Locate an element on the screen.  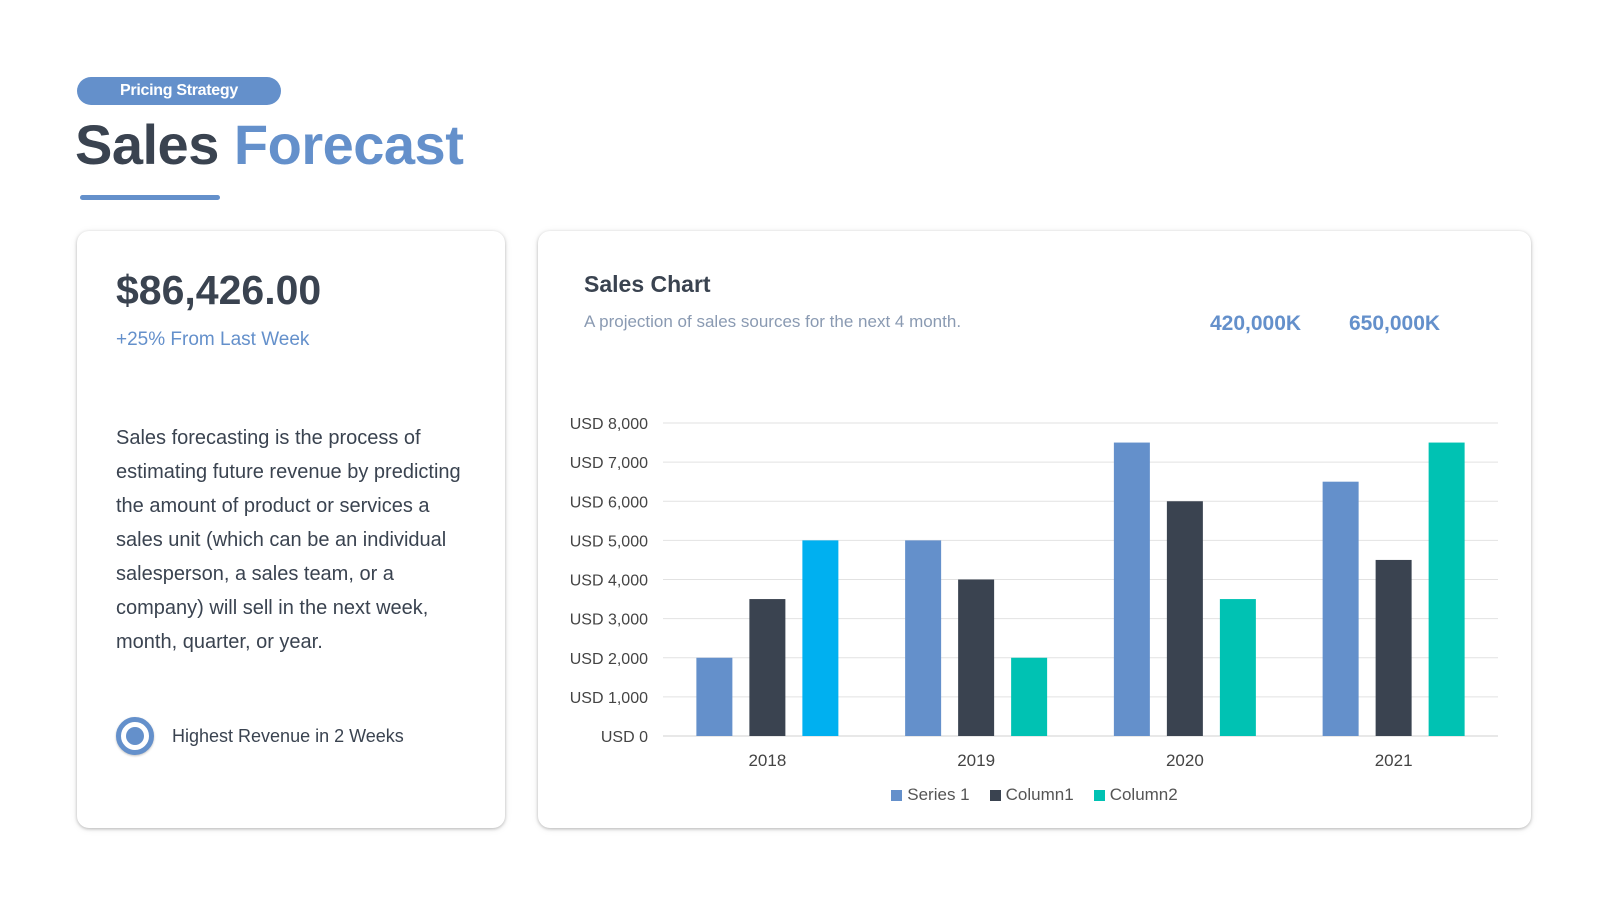
page-title-part-1: Sales is located at coordinates (147, 144).